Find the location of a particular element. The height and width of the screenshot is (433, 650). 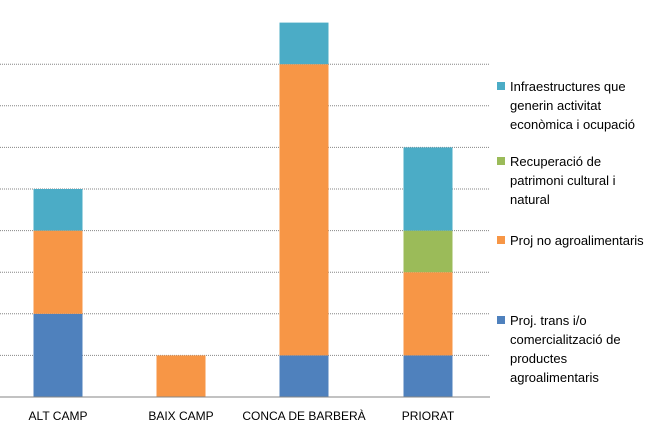

x-tick-label: BAIX CAMP is located at coordinates (180, 416).